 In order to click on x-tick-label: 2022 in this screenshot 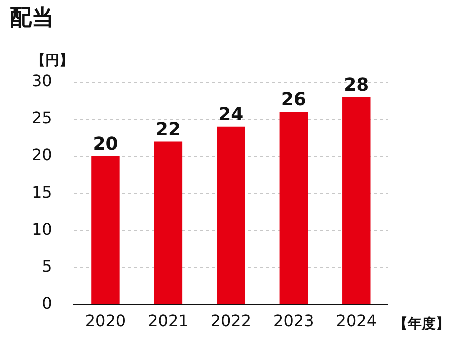, I will do `click(231, 321)`.